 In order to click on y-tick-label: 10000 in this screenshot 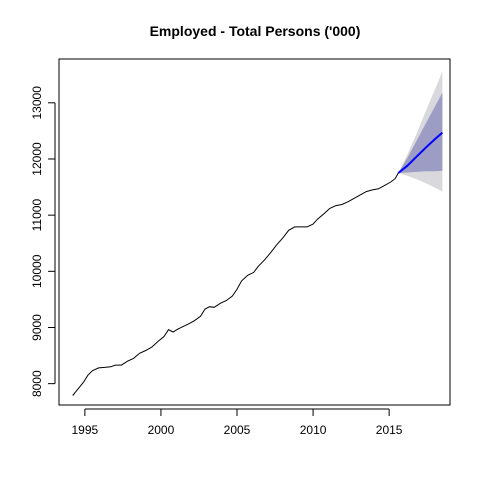, I will do `click(37, 271)`.